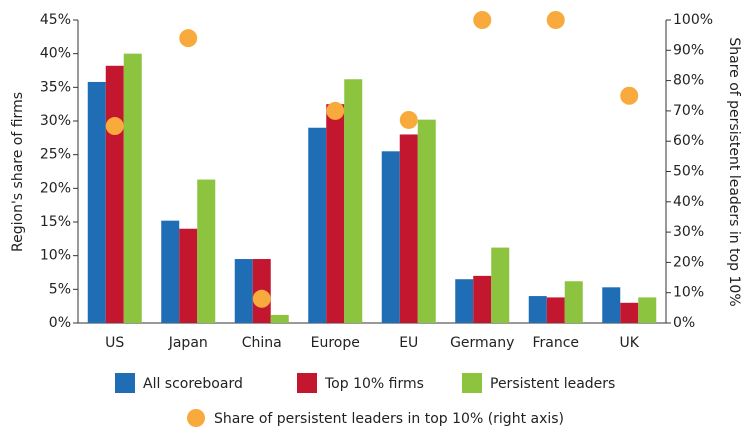  What do you see at coordinates (482, 343) in the screenshot?
I see `x-tick-label: Germany` at bounding box center [482, 343].